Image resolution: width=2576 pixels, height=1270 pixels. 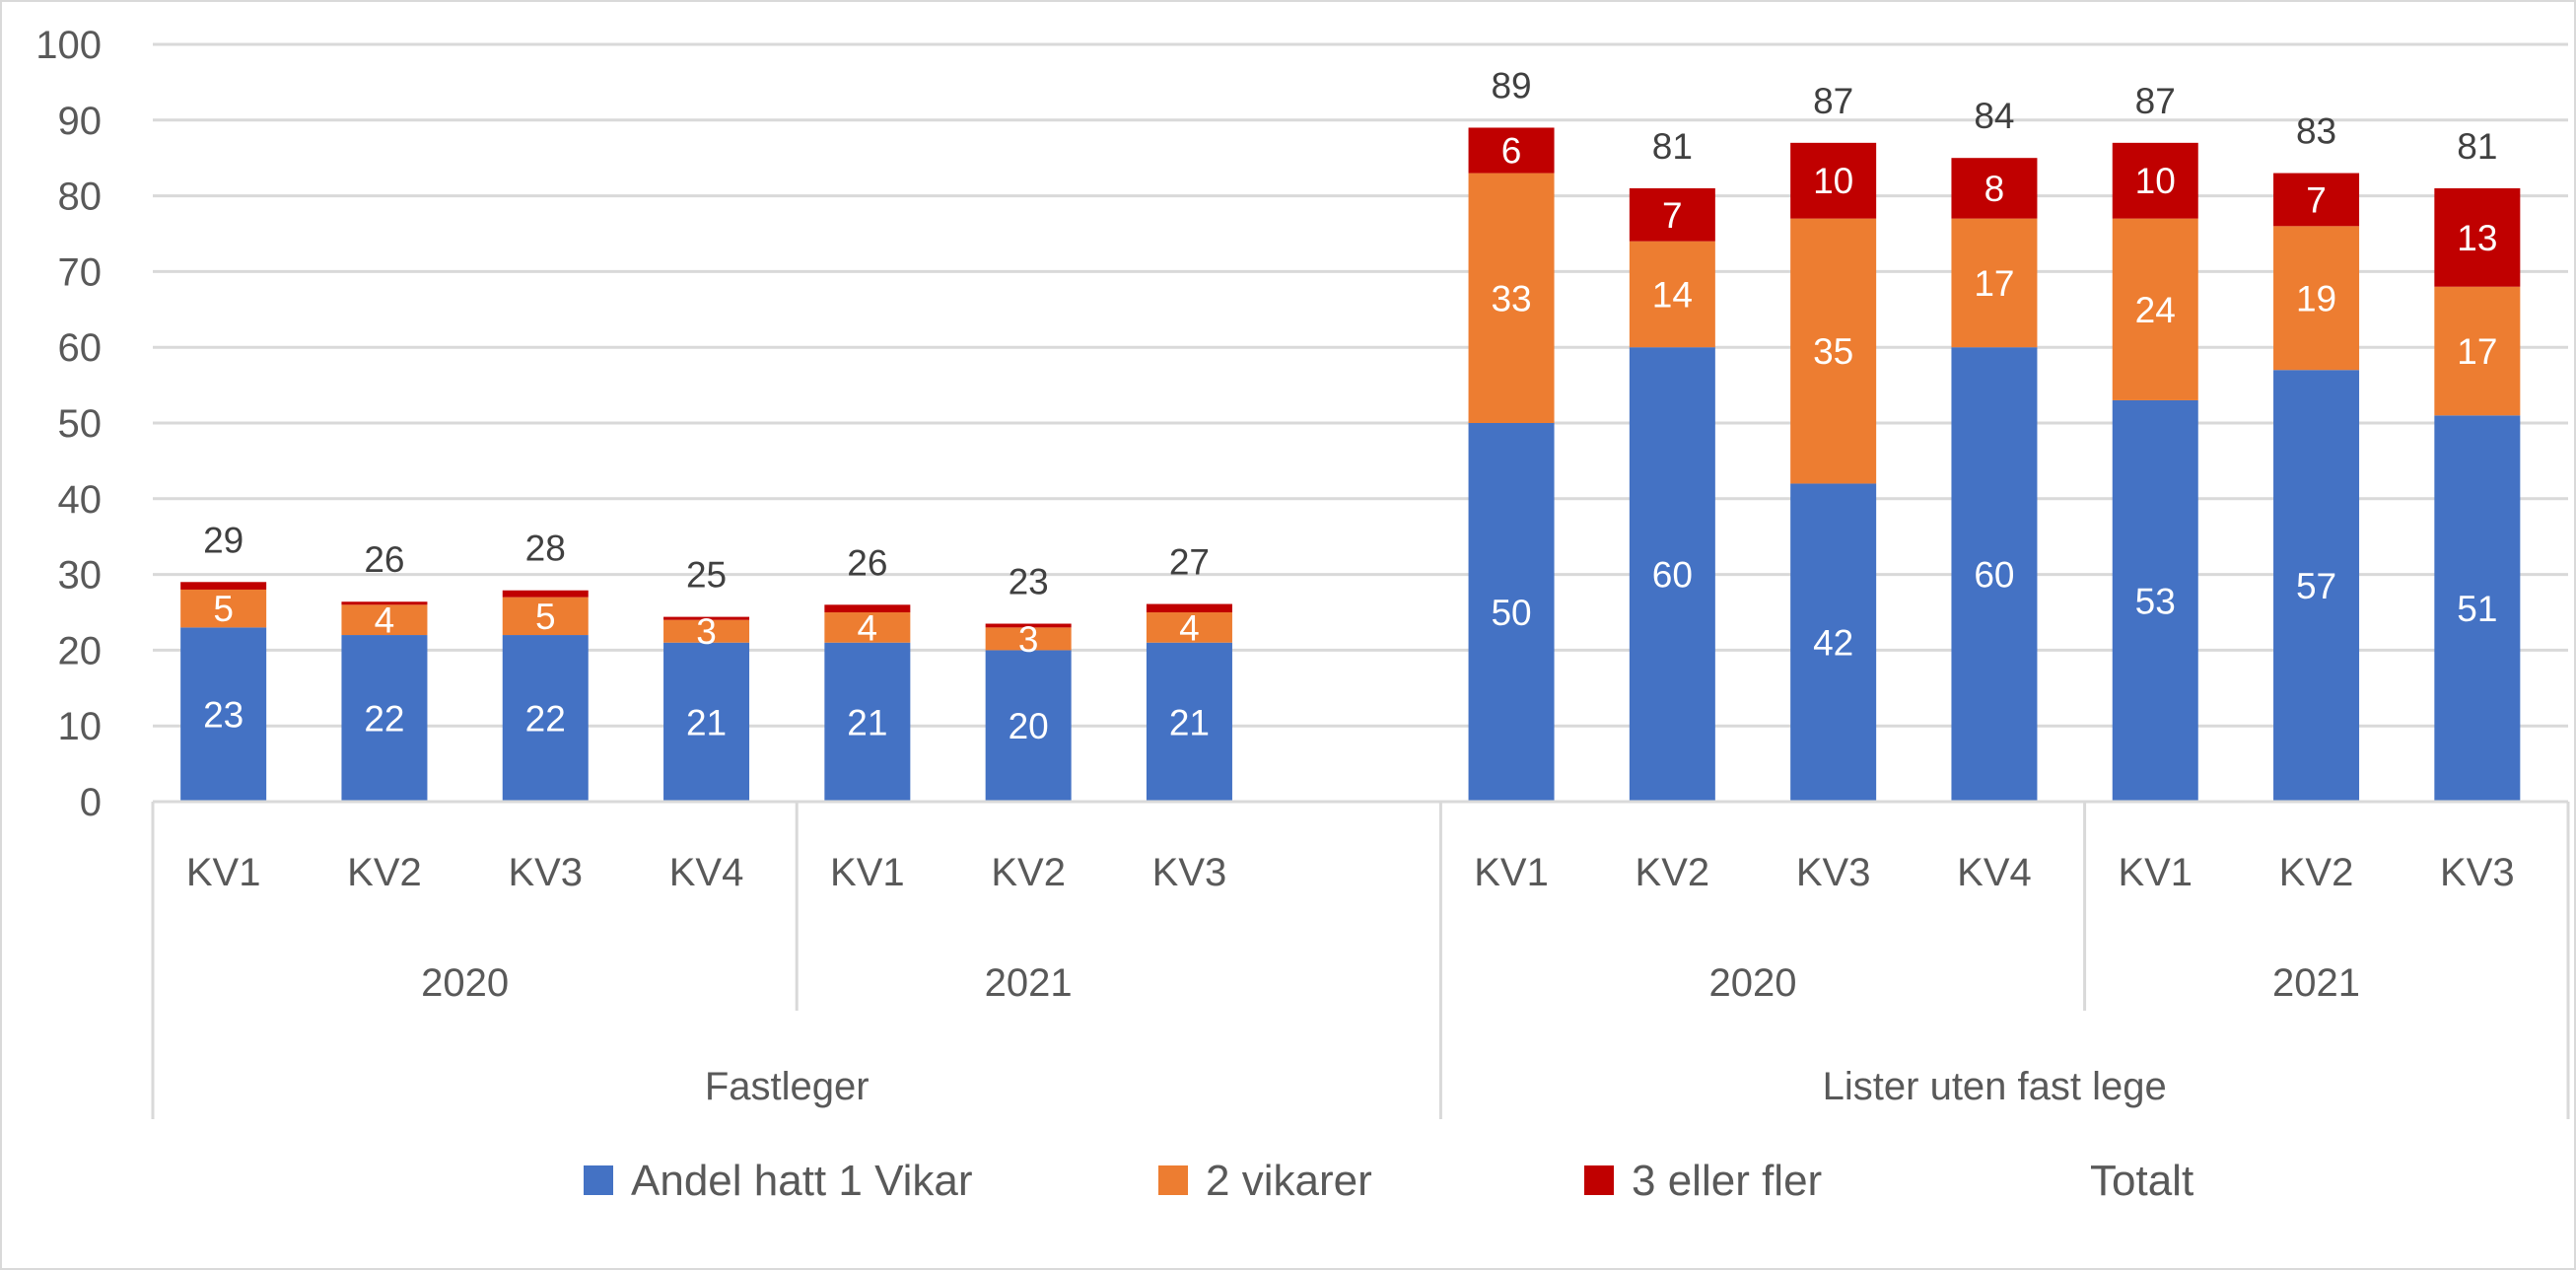 I want to click on segment-label: 20, so click(x=1029, y=726).